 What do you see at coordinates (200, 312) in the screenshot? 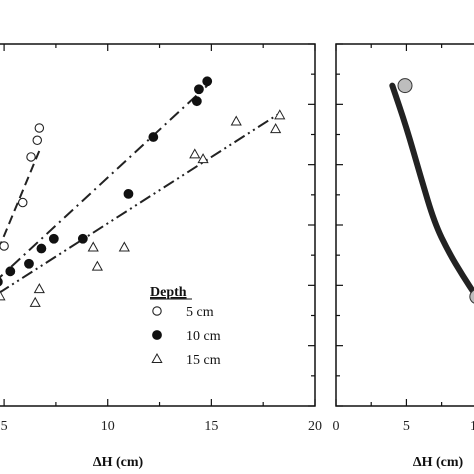
I see `legend-label: 5 cm` at bounding box center [200, 312].